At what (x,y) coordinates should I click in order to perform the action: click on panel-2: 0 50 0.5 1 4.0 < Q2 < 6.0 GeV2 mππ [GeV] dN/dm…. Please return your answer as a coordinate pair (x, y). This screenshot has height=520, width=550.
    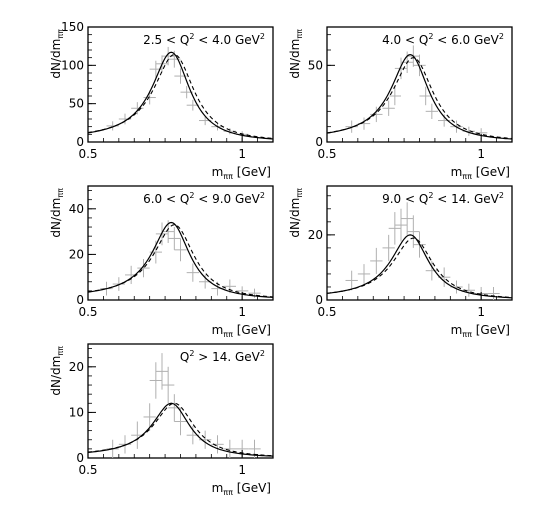
    Looking at the image, I should click on (400, 103).